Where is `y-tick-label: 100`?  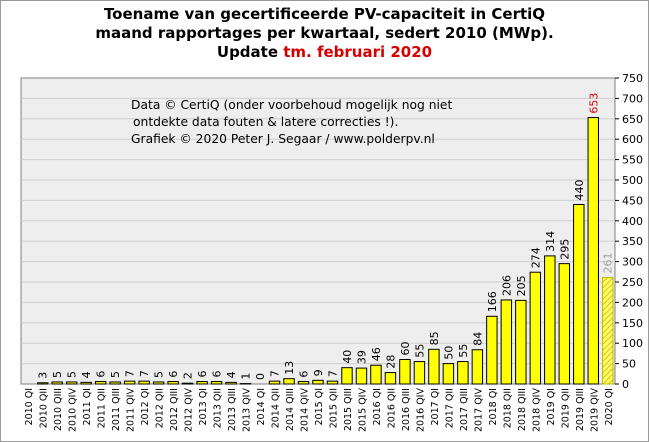
y-tick-label: 100 is located at coordinates (632, 343).